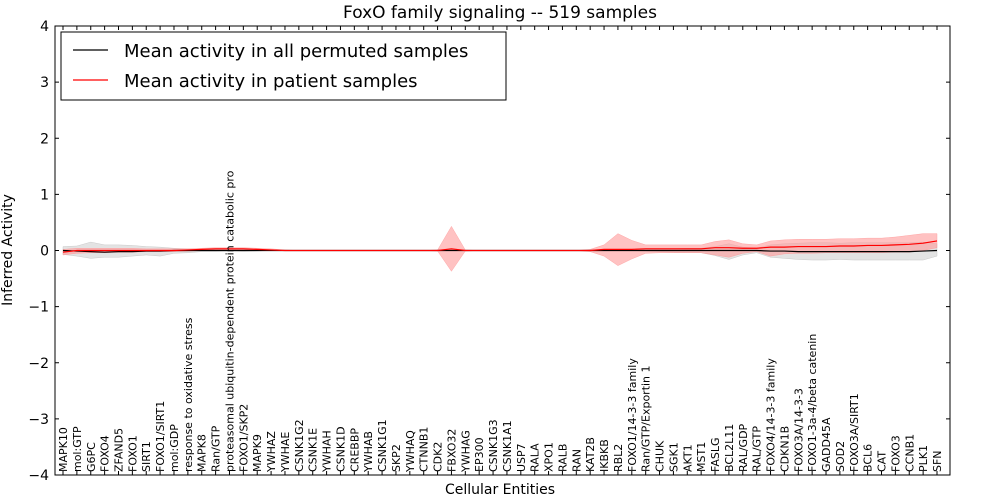 This screenshot has height=500, width=1000. I want to click on y-tick-label: −2, so click(38, 364).